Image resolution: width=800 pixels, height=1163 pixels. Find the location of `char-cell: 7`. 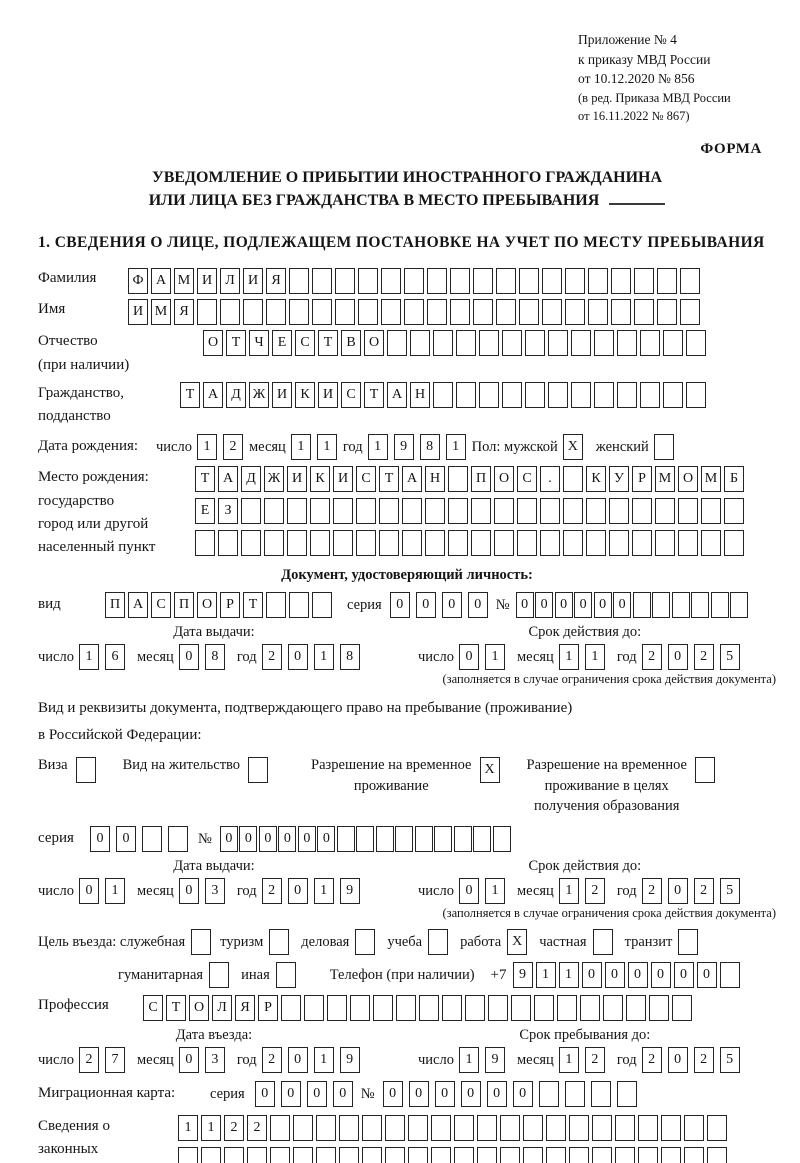

char-cell: 7 is located at coordinates (114, 1060).